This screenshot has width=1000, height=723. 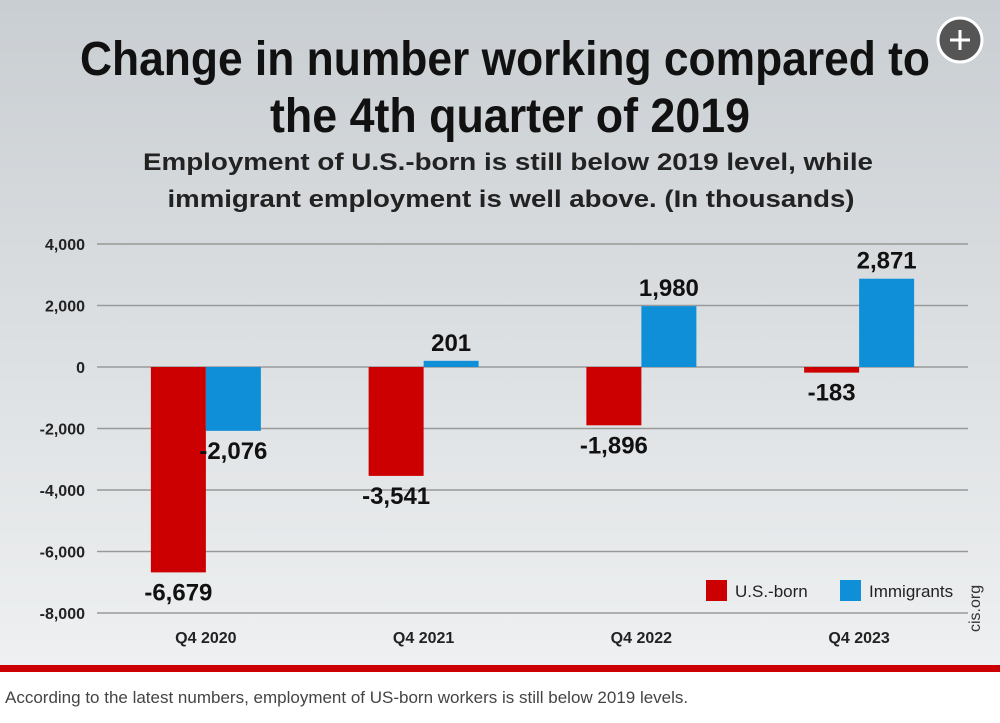 I want to click on y-tick-label: -4,000, so click(x=62, y=491).